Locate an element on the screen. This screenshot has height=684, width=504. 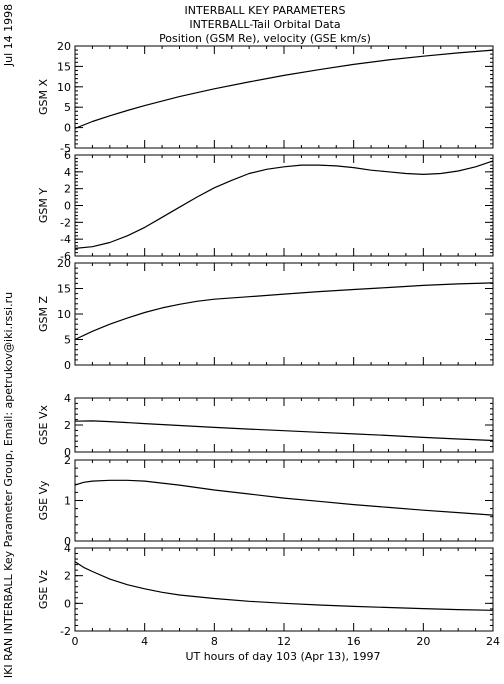
series-line-gse-vx is located at coordinates (284, 431).